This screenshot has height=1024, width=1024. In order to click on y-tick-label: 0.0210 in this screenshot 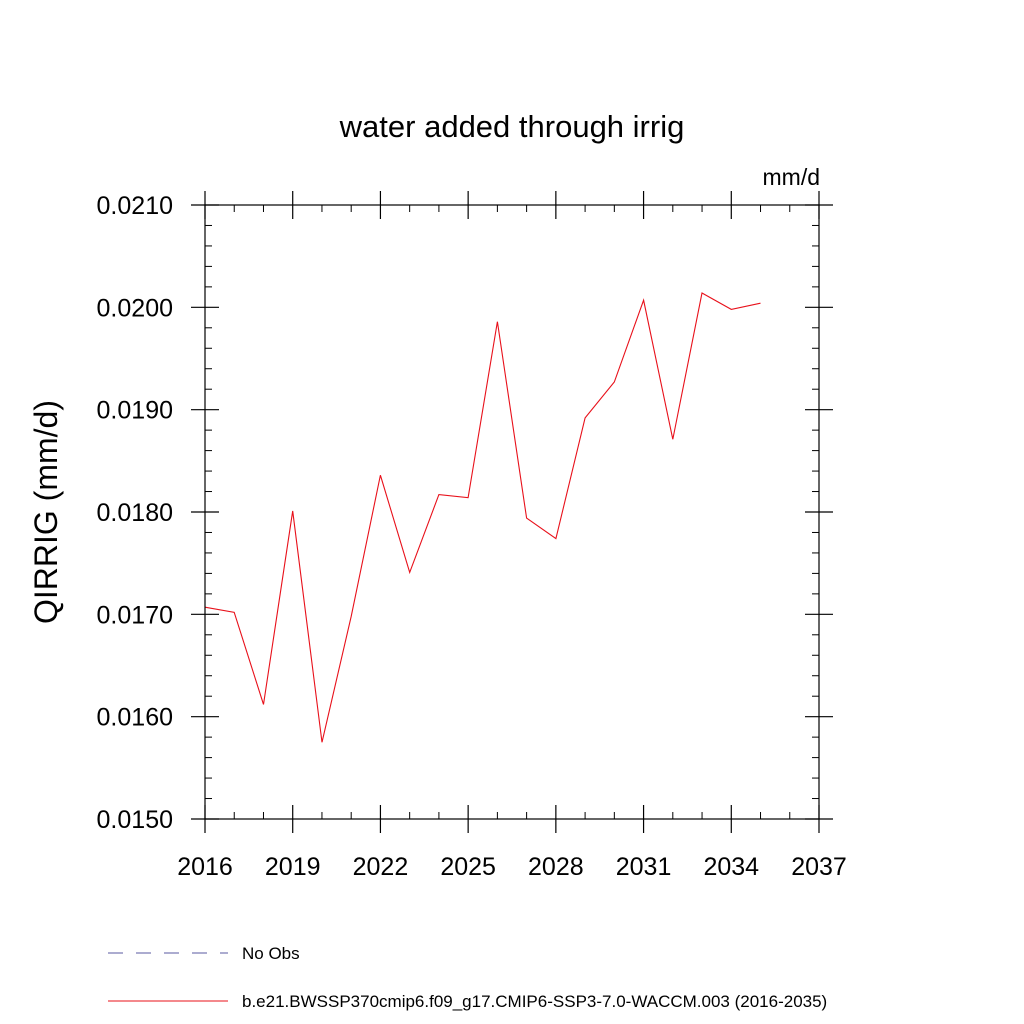, I will do `click(135, 206)`.